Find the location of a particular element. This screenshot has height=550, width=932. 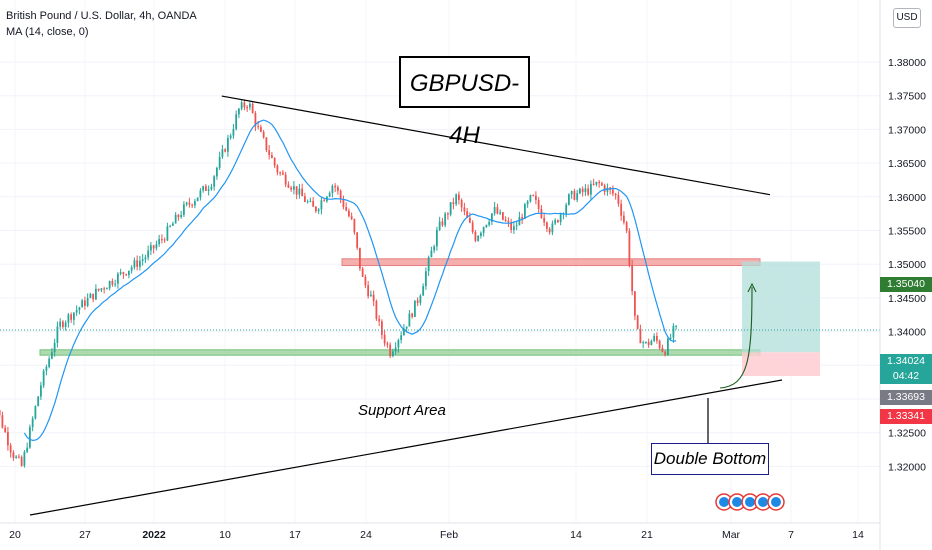

projection-curve is located at coordinates (736, 337).